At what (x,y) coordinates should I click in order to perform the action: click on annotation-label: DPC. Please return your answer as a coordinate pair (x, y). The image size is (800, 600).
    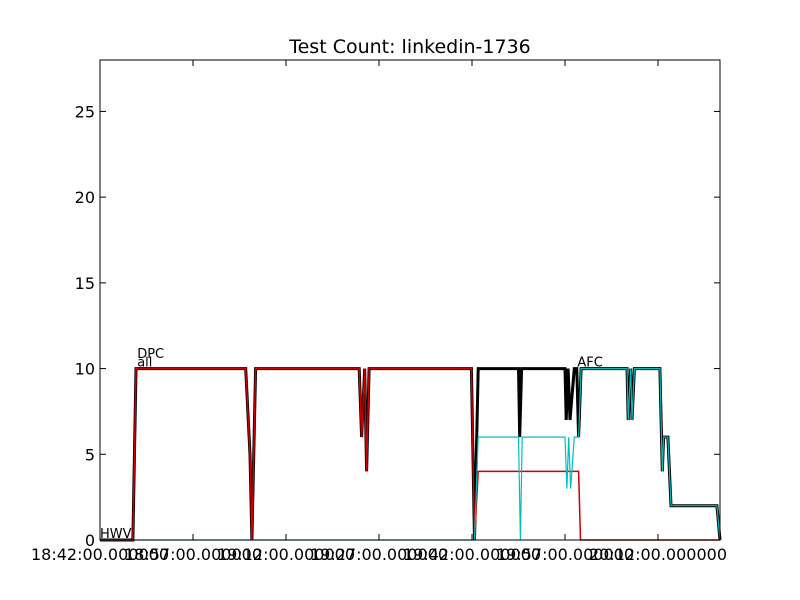
    Looking at the image, I should click on (150, 354).